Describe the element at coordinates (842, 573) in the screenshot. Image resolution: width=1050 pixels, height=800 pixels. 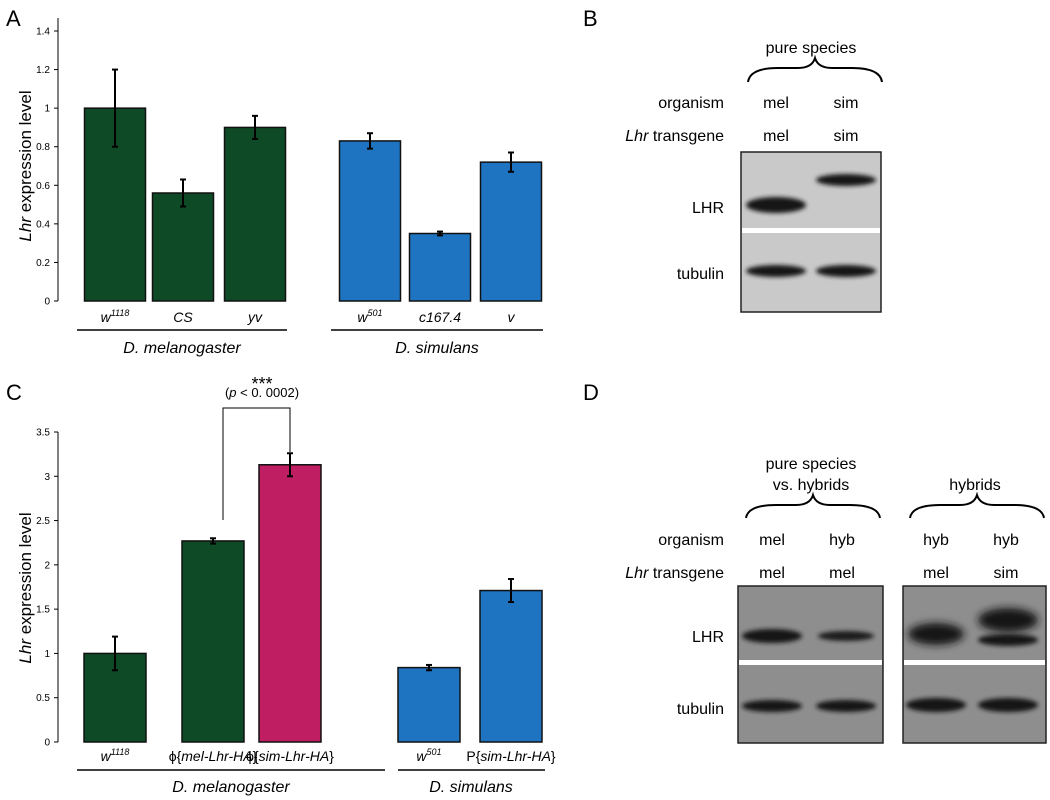
I see `lane-transgene-d-2: mel` at that location.